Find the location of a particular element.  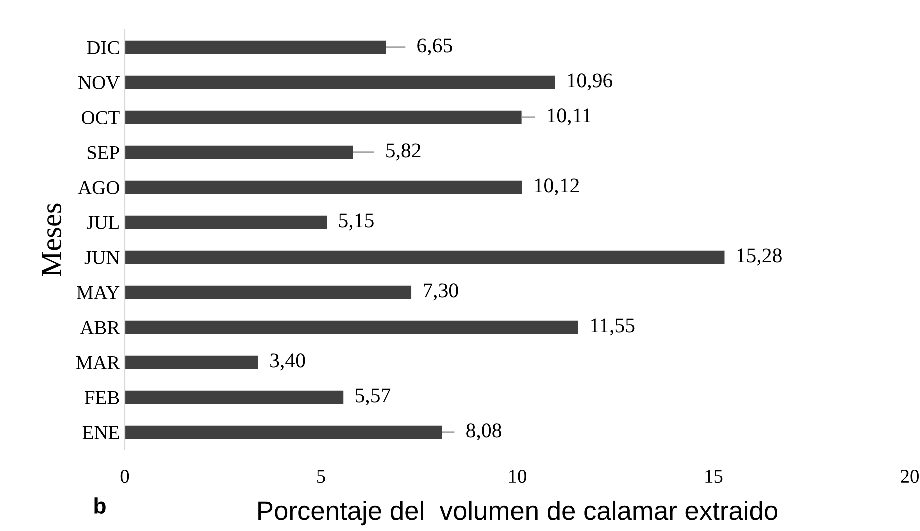

data-label: 15,28 is located at coordinates (760, 257).